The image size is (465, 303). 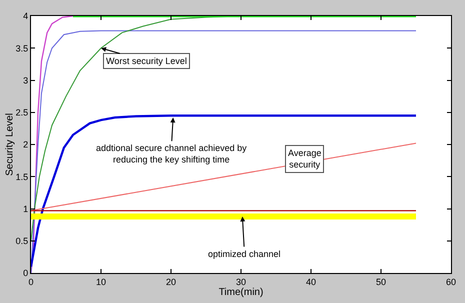 I want to click on annotation: Worst security Level, so click(x=146, y=61).